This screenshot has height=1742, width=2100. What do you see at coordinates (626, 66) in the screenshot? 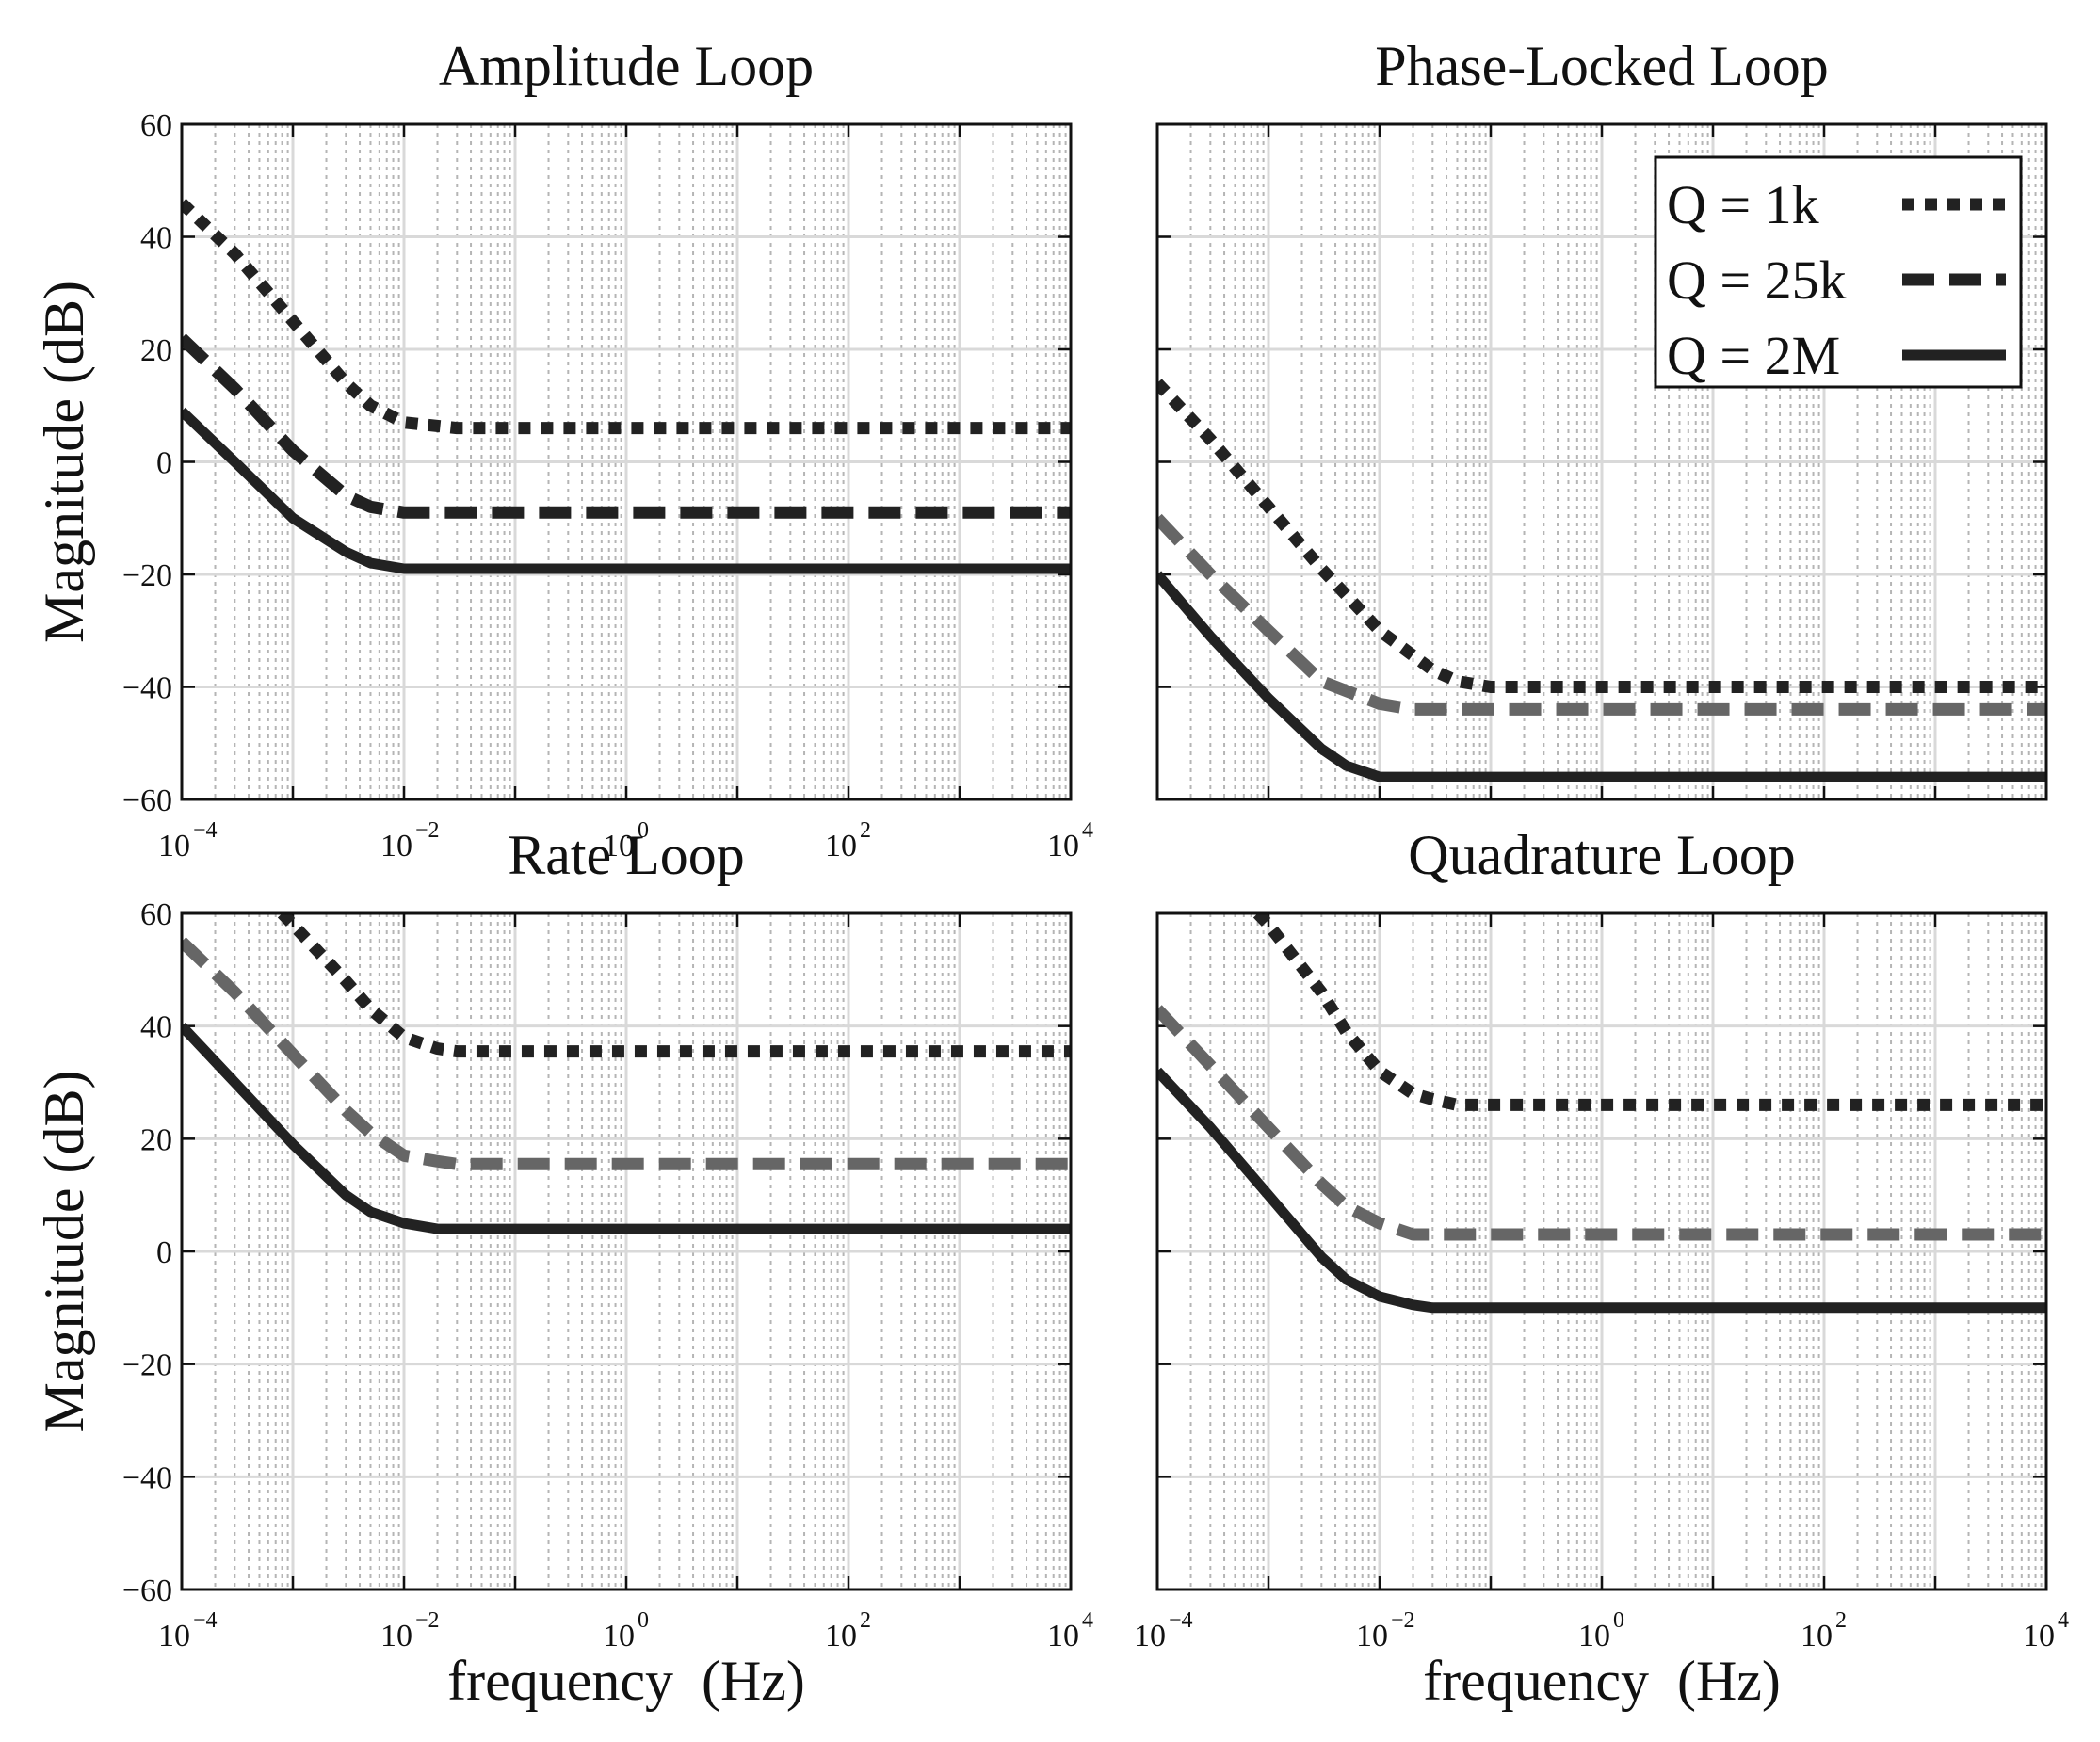
I see `subplot-title: Amplitude Loop` at bounding box center [626, 66].